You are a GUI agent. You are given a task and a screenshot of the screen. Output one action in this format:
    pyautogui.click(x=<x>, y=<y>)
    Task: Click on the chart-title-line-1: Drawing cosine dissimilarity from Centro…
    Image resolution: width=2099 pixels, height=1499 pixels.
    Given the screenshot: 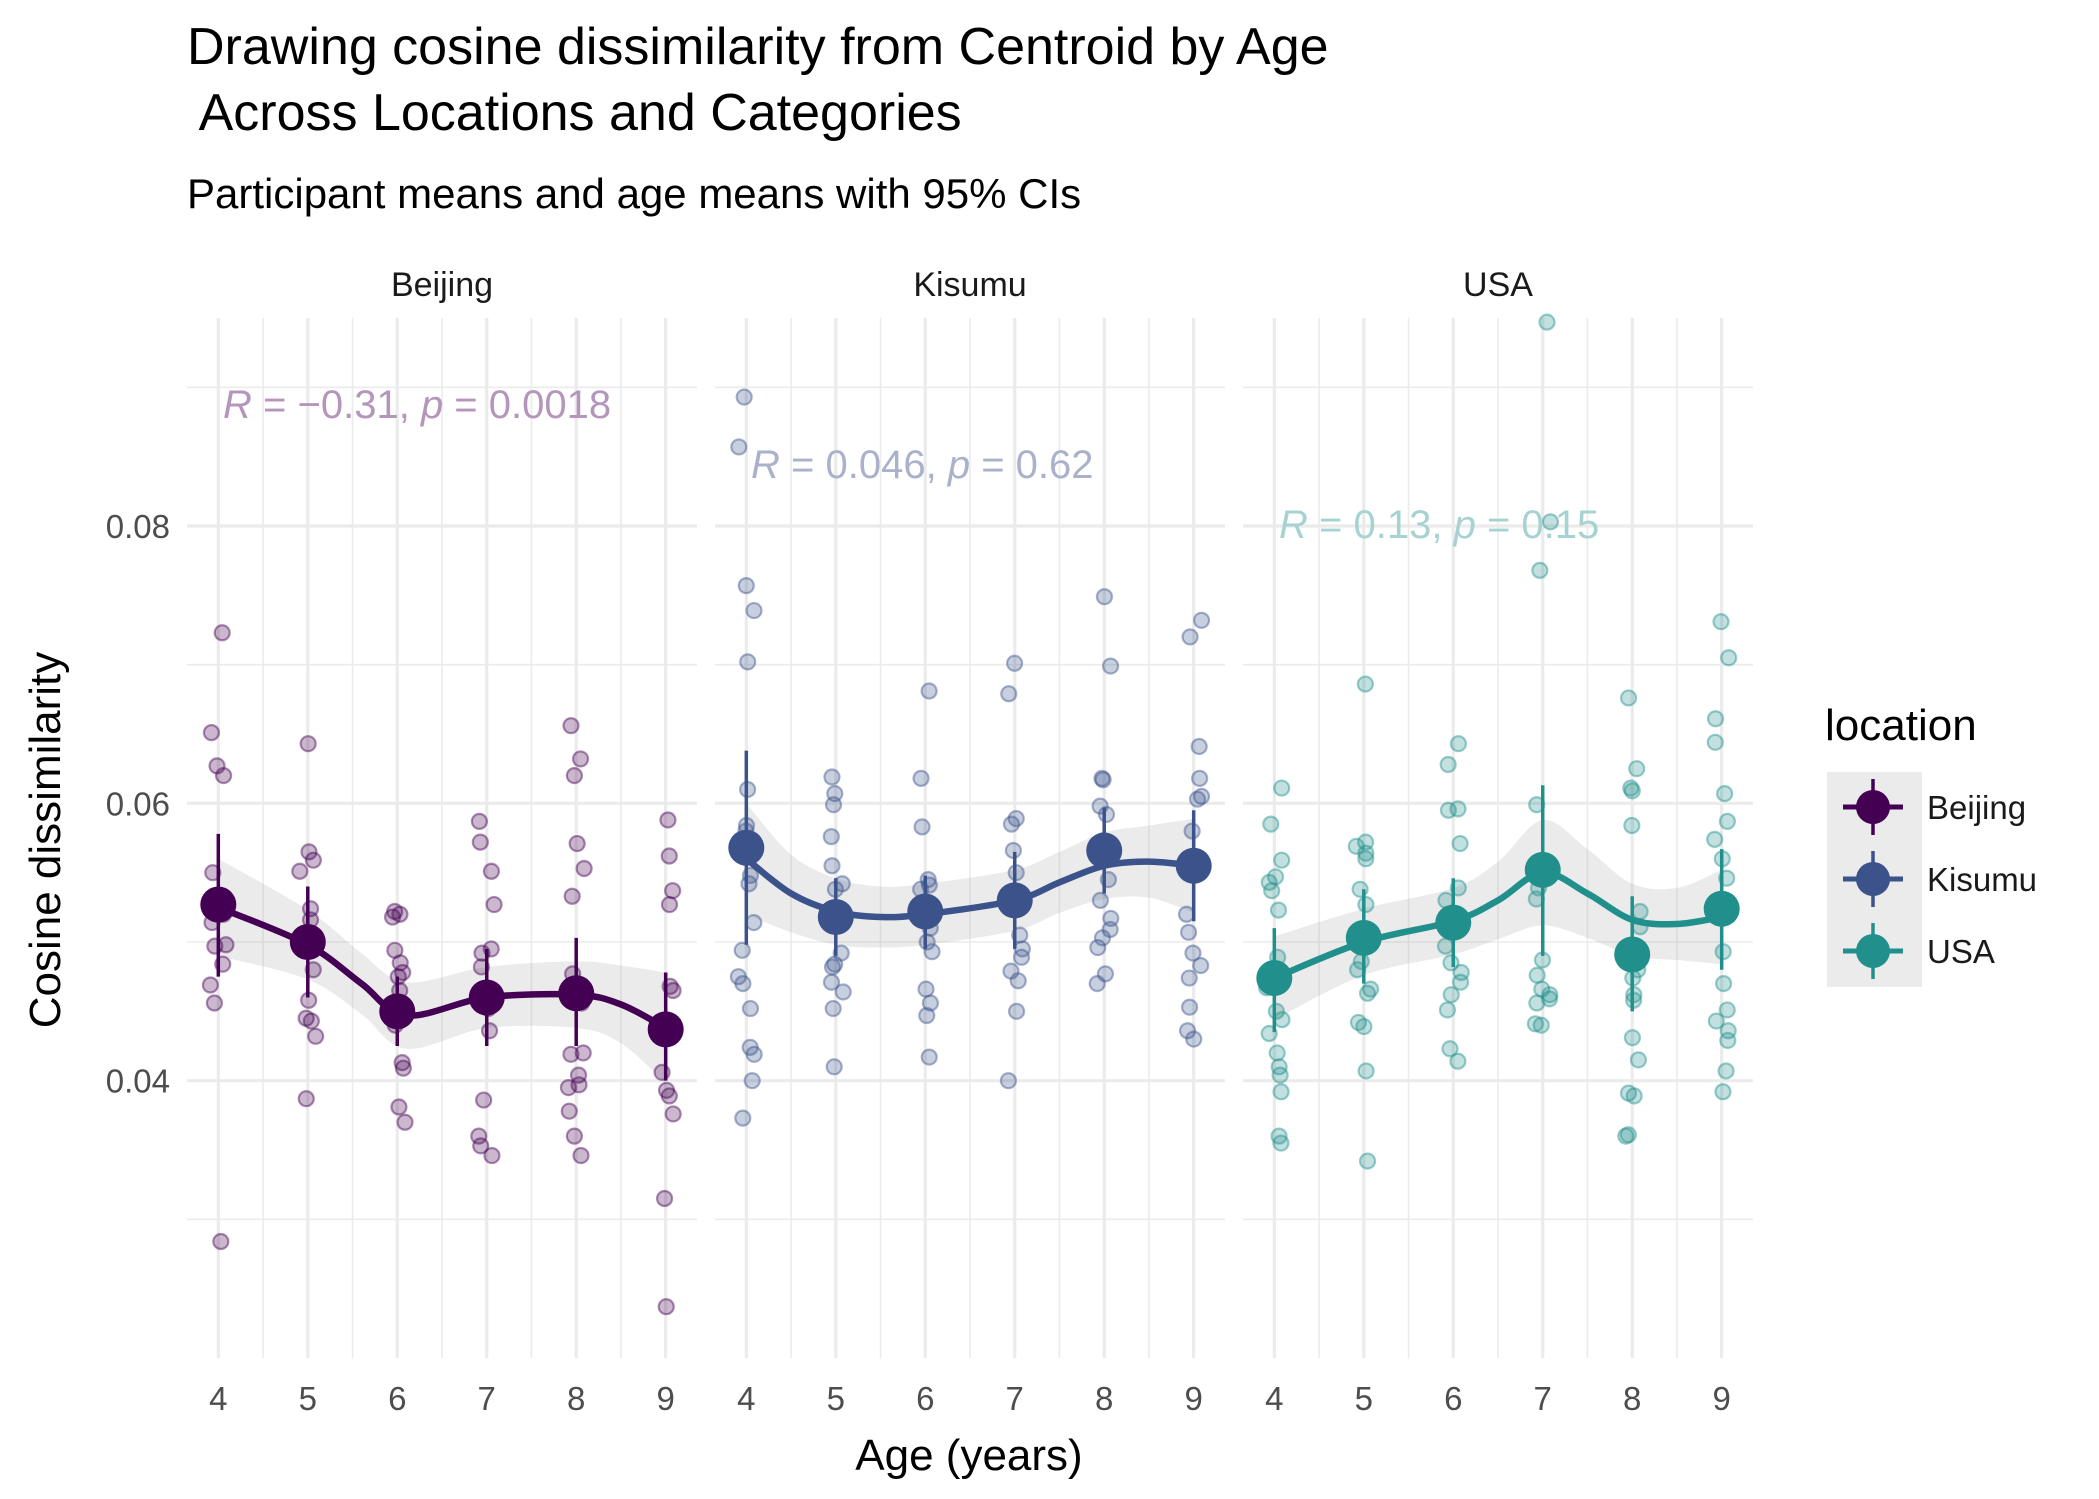 What is the action you would take?
    pyautogui.click(x=758, y=47)
    